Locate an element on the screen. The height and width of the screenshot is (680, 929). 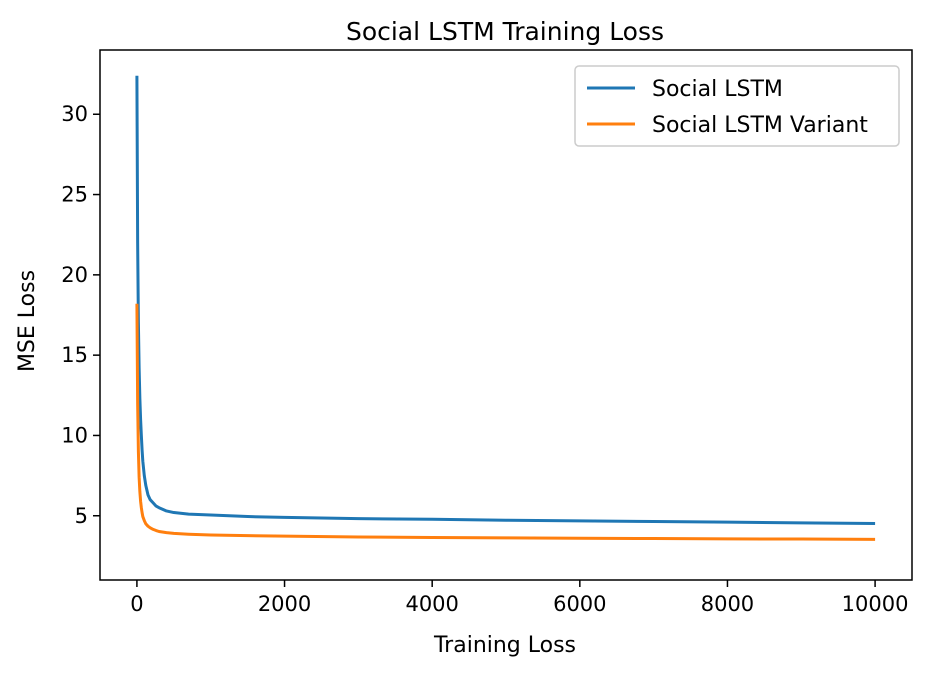
legend-label-social-lstm-variant: Social LSTM Variant is located at coordinates (760, 125).